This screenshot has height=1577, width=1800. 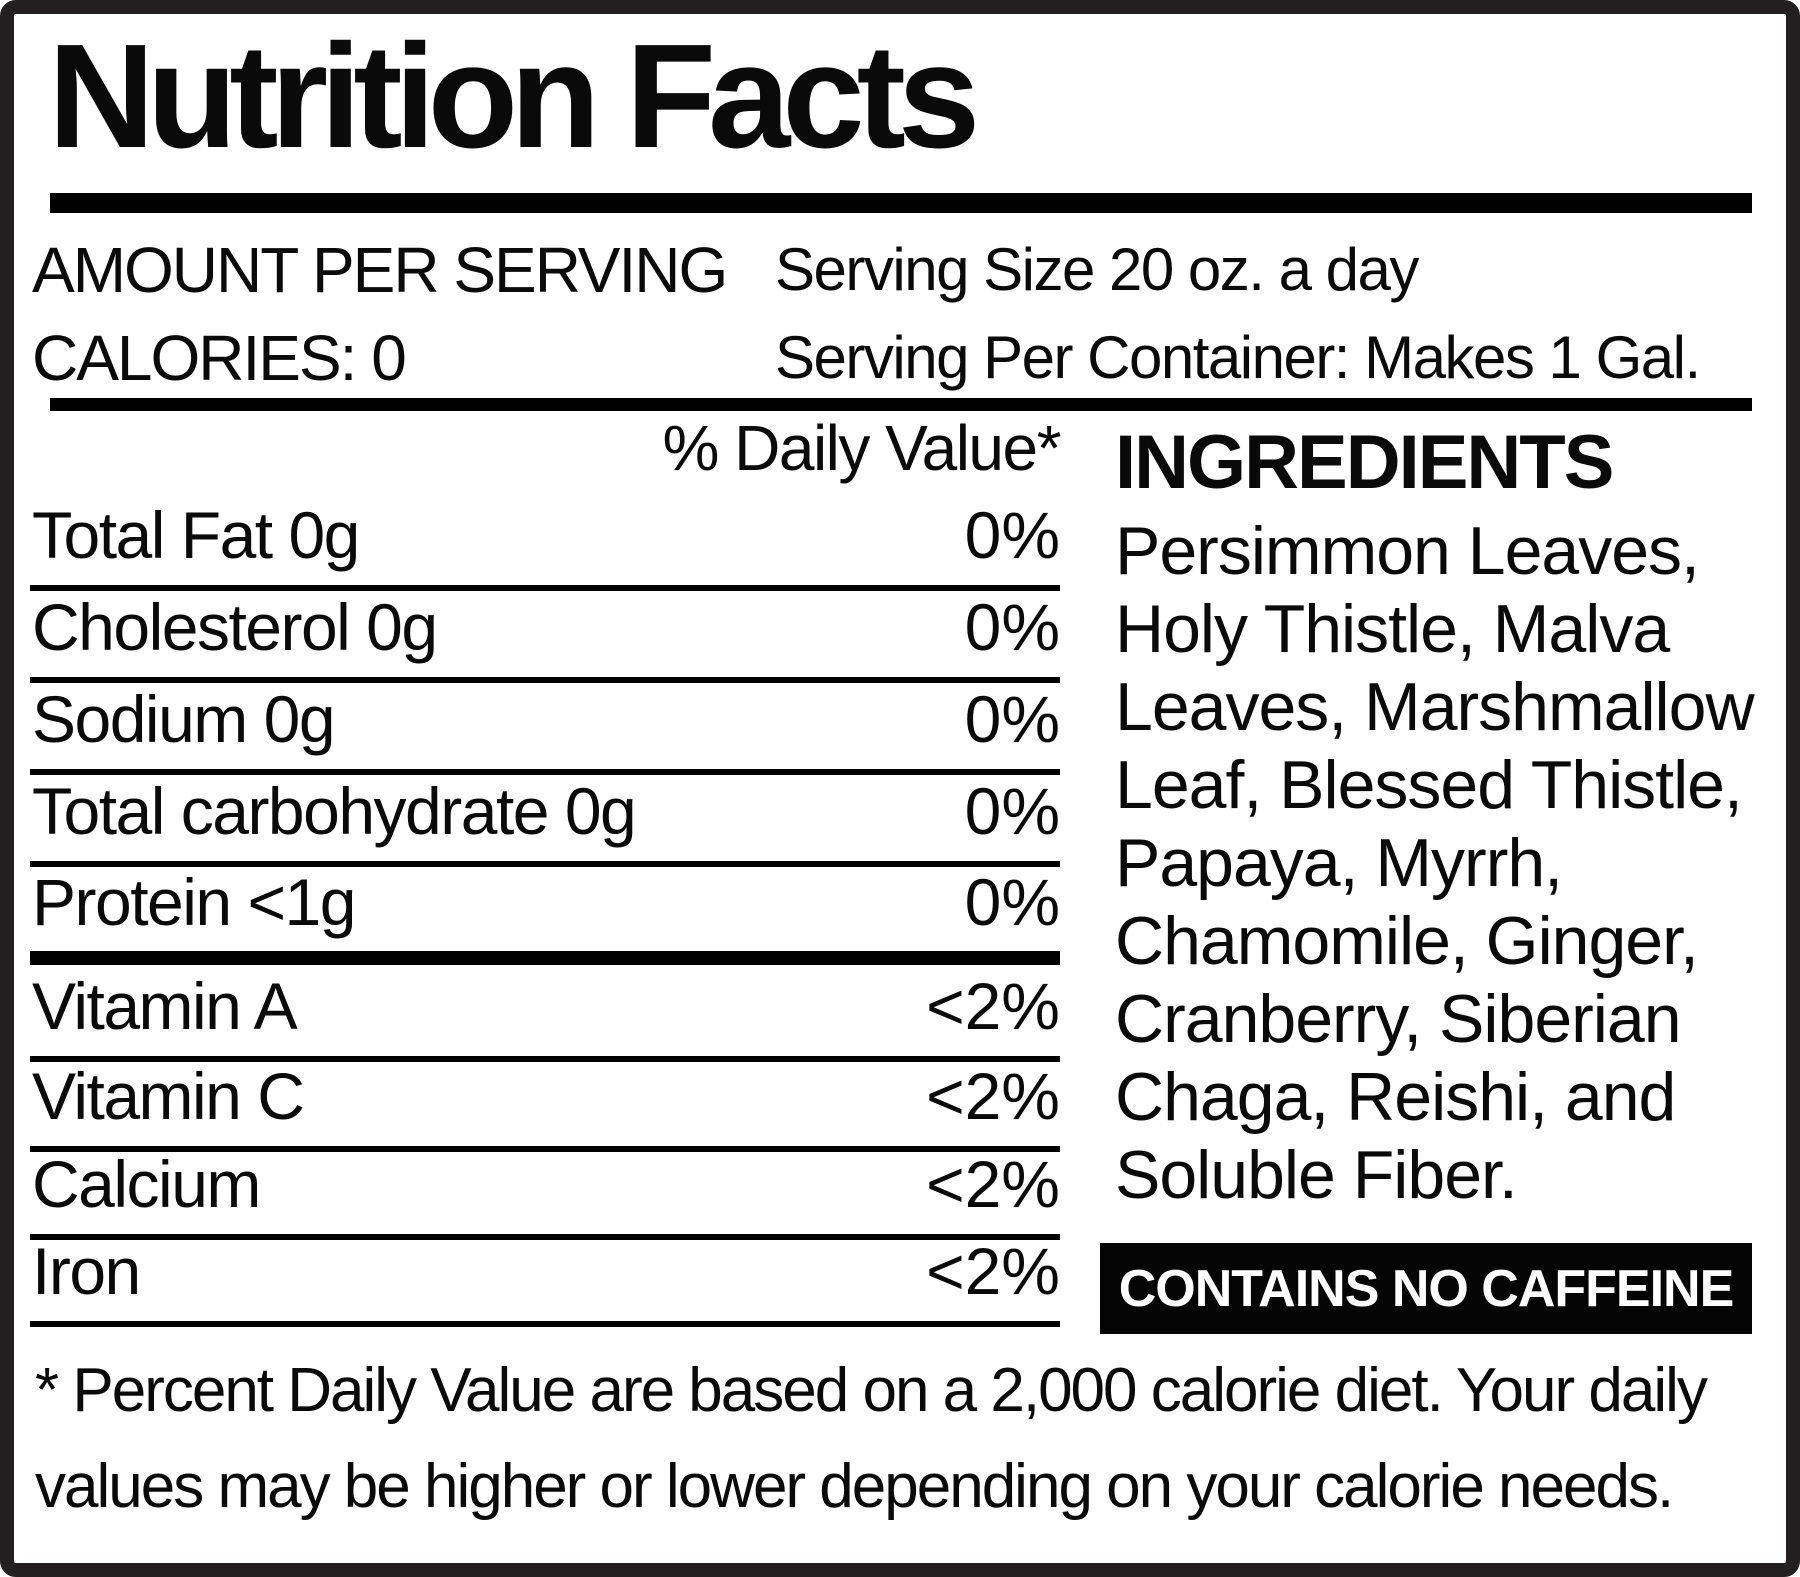 What do you see at coordinates (546, 1277) in the screenshot?
I see `nutrient-row-iron: Iron <2%` at bounding box center [546, 1277].